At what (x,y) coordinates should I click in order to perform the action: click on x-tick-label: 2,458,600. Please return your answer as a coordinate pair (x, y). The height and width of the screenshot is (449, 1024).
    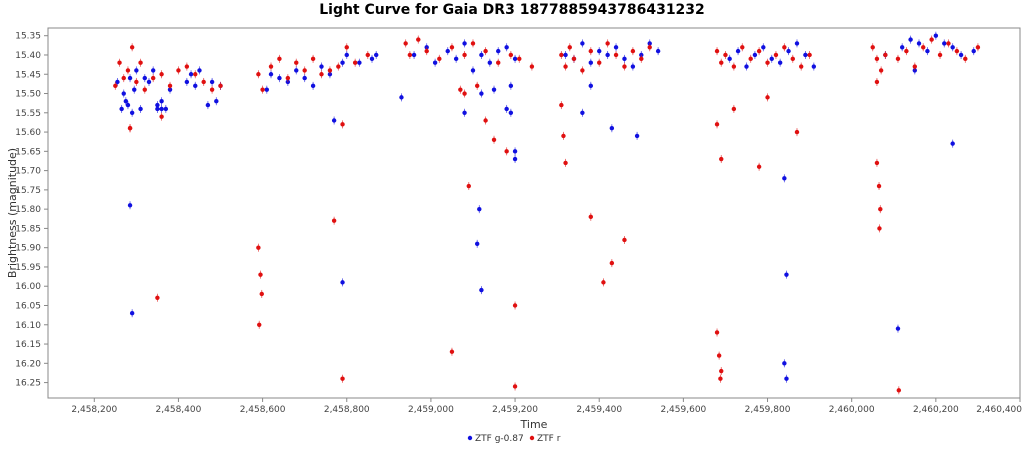
    Looking at the image, I should click on (263, 410).